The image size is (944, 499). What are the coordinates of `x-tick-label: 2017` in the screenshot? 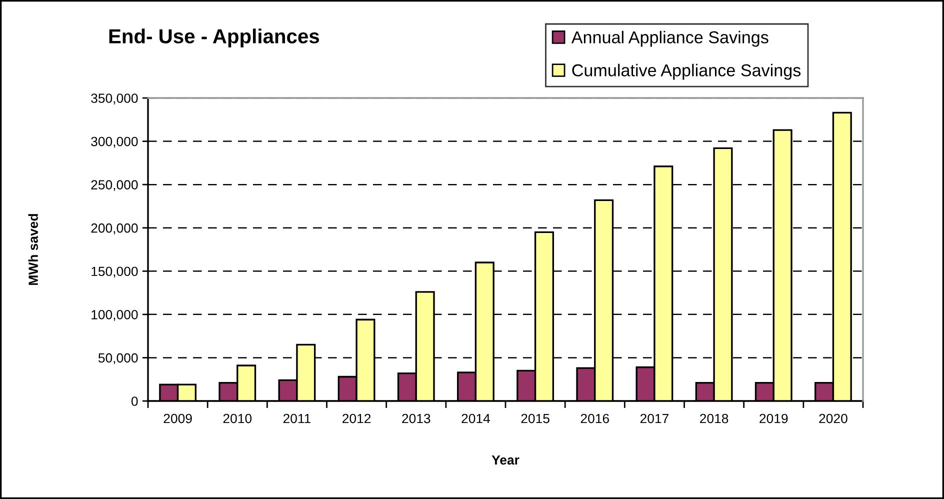 It's located at (654, 419).